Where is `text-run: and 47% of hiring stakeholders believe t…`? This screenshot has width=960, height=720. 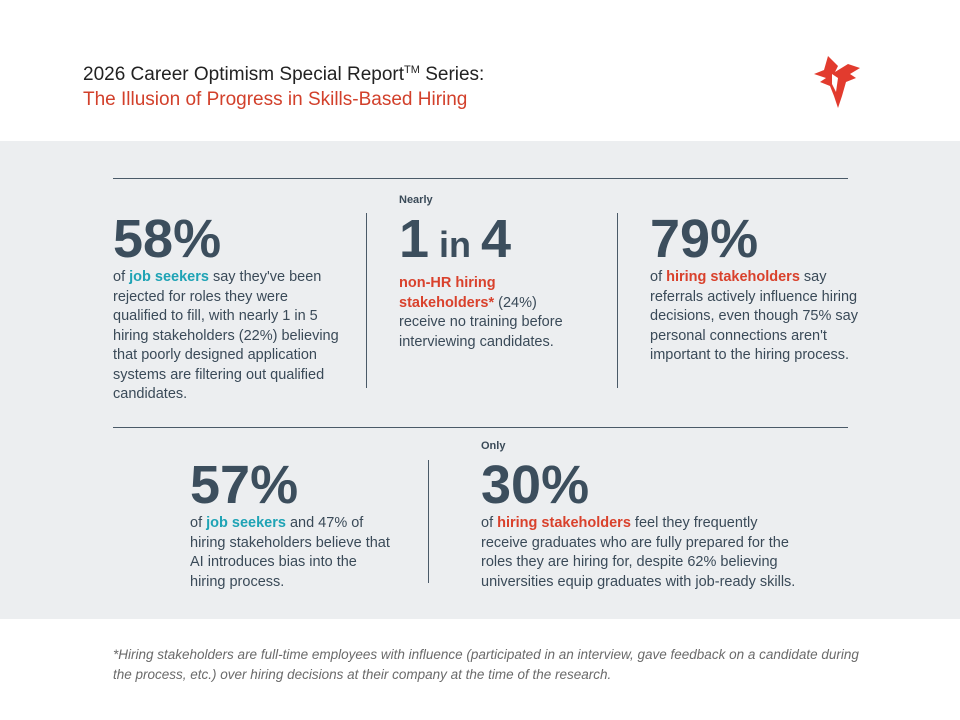
text-run: and 47% of hiring stakeholders believe t… is located at coordinates (290, 552).